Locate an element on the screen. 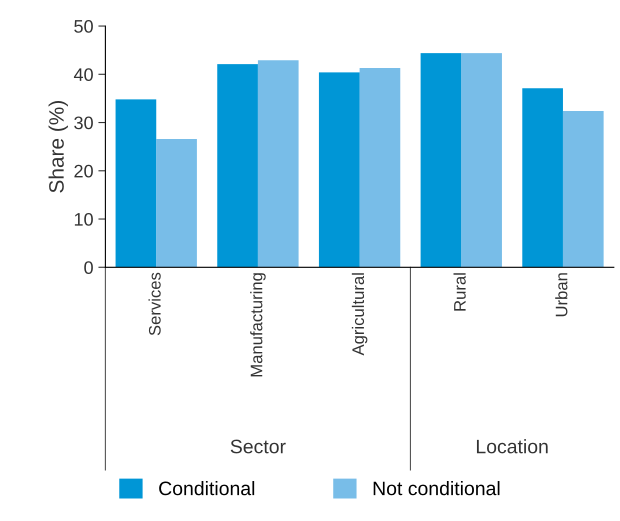 Image resolution: width=620 pixels, height=521 pixels. y-tick-label: 0 is located at coordinates (88, 267).